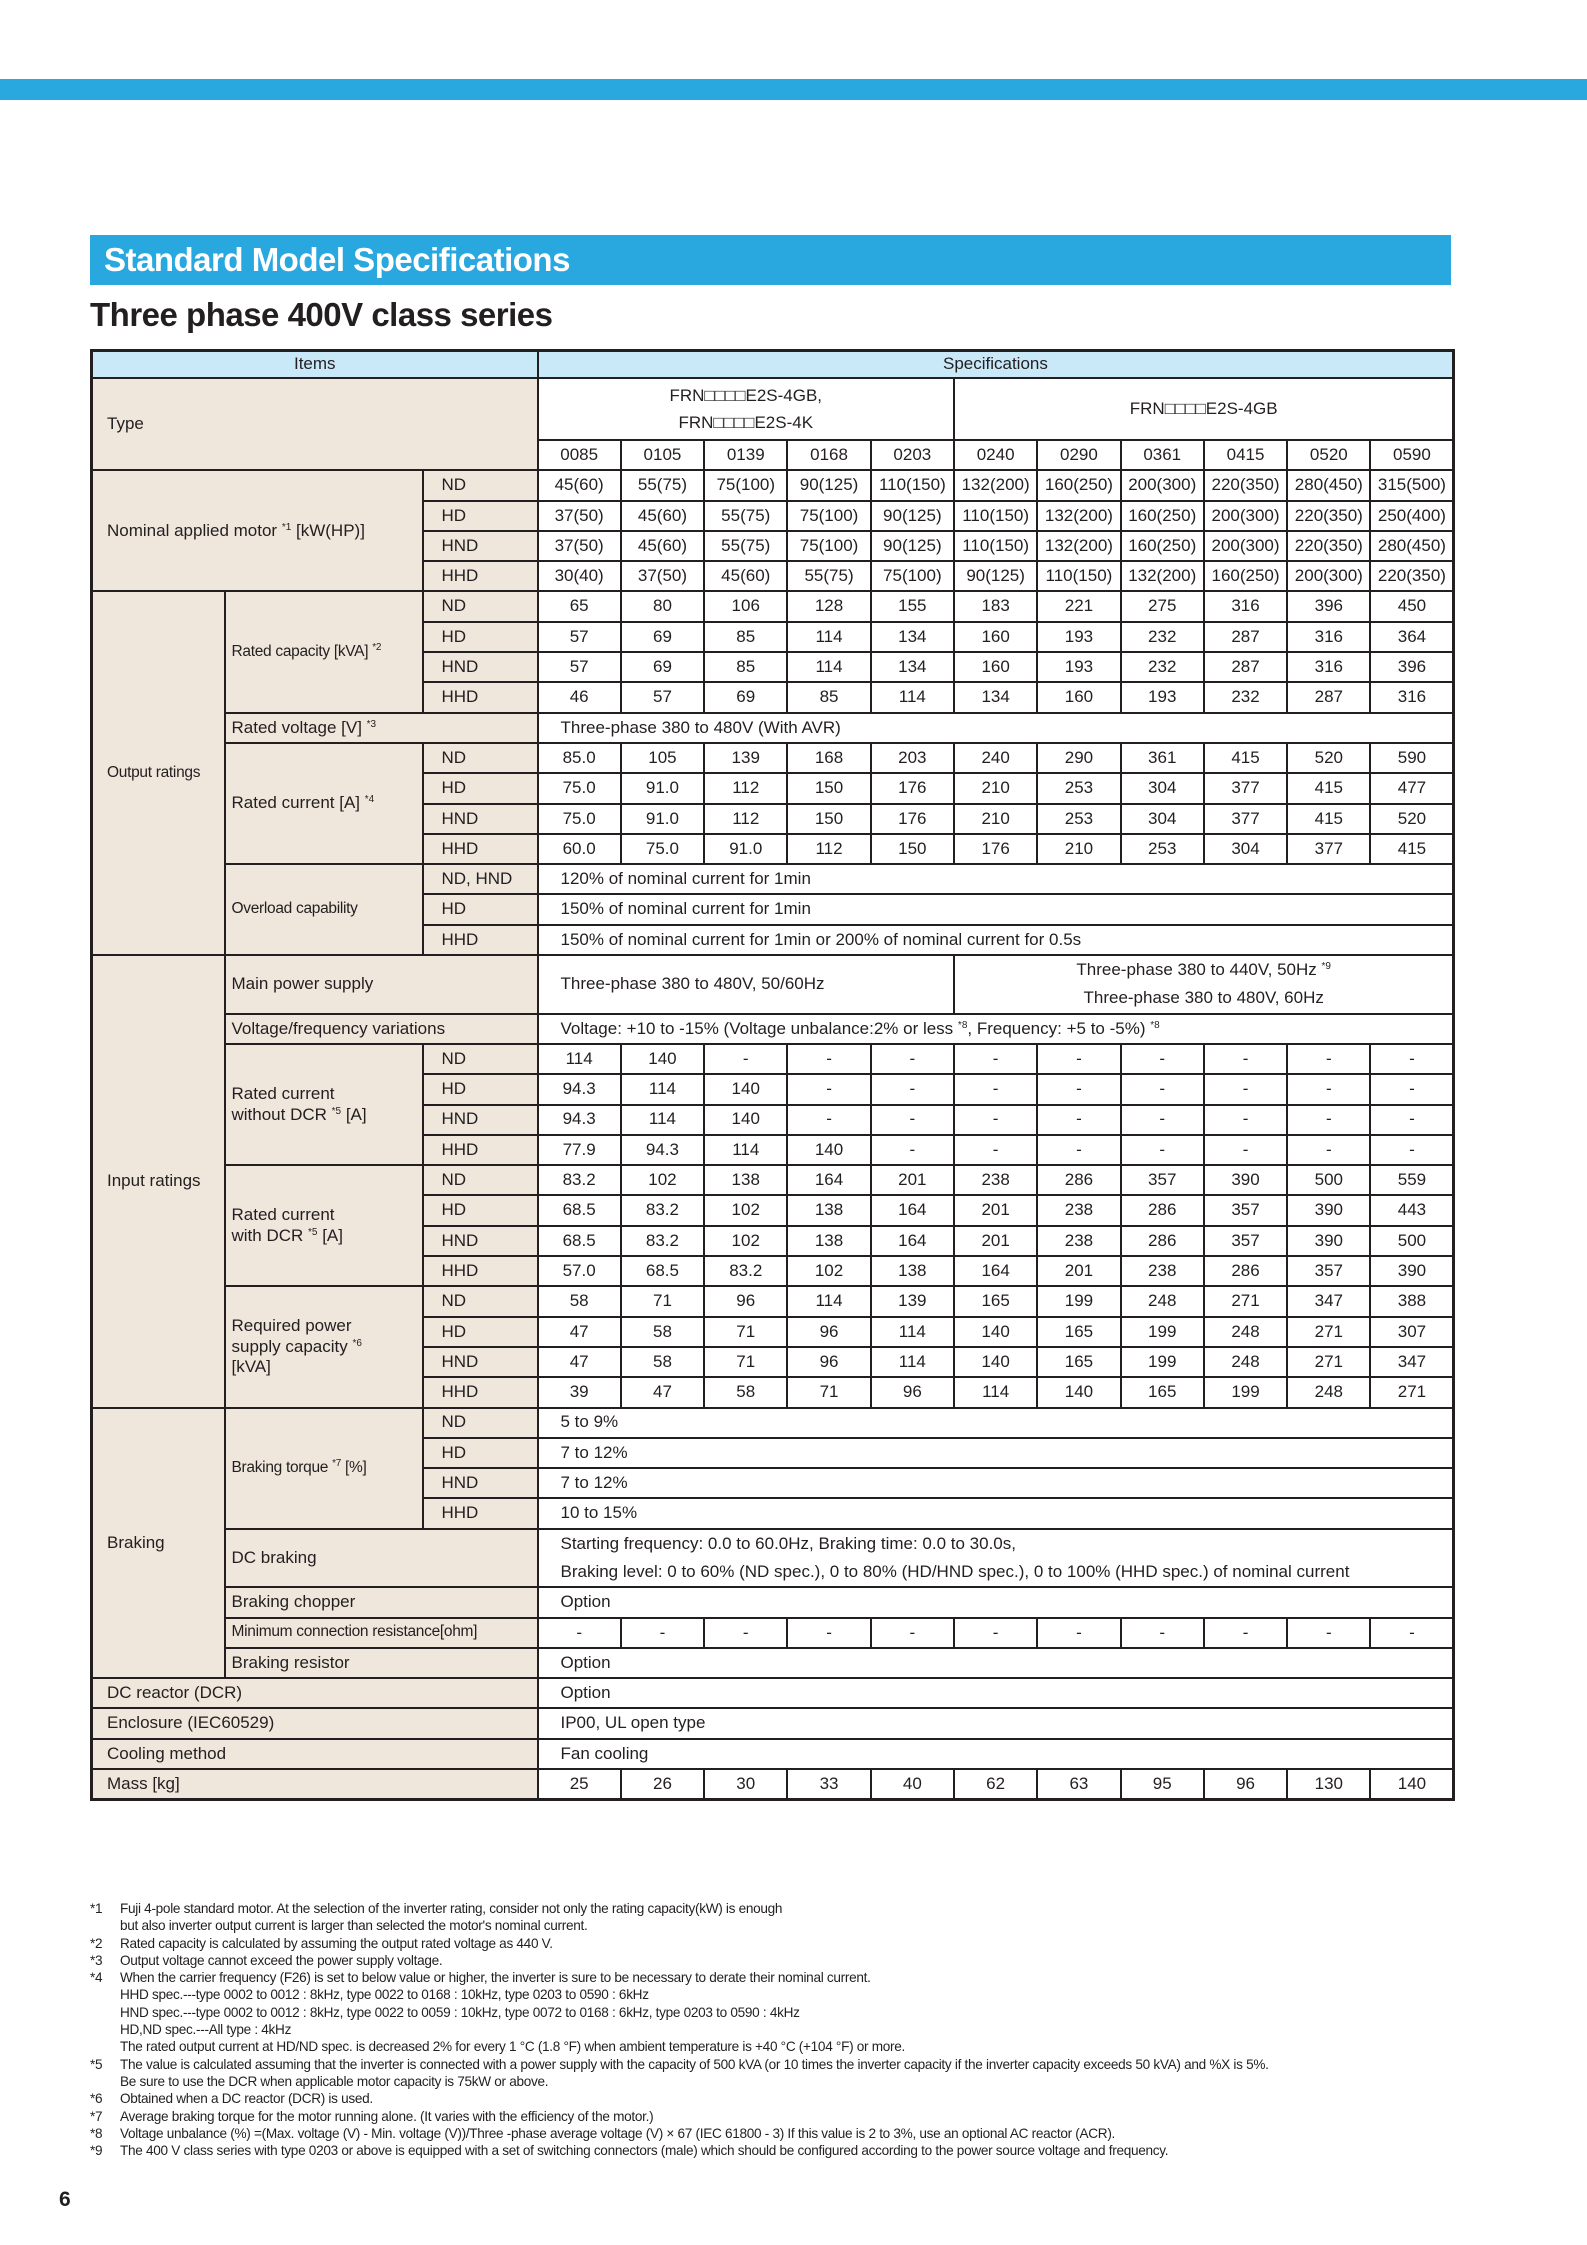 The image size is (1587, 2245). Describe the element at coordinates (323, 652) in the screenshot. I see `item-label: Rated capacity [kVA] *2` at that location.